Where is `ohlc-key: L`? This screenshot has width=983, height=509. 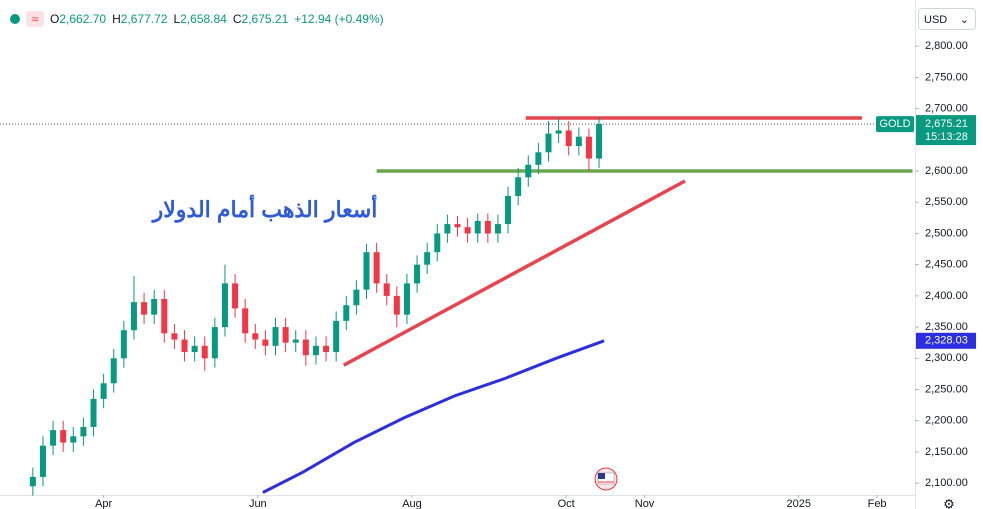
ohlc-key: L is located at coordinates (177, 19).